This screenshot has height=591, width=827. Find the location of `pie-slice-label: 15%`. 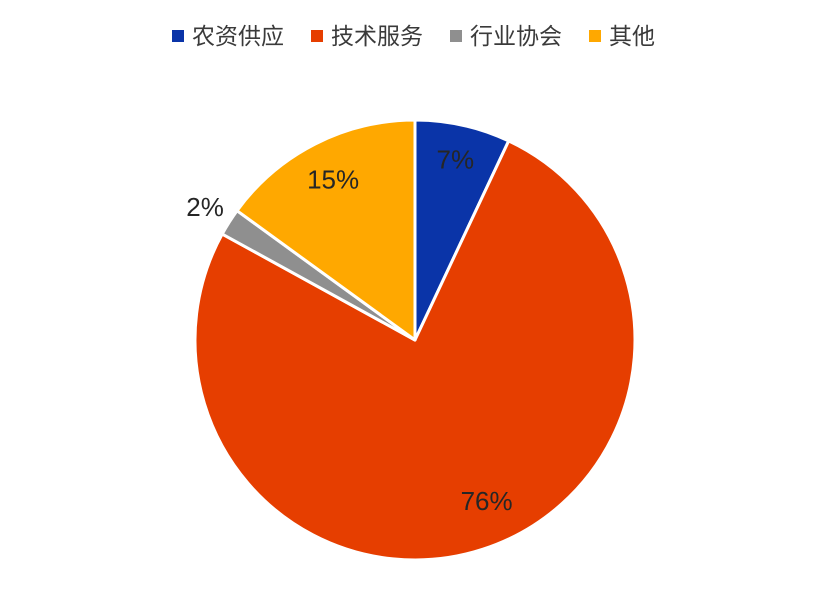

pie-slice-label: 15% is located at coordinates (333, 179).